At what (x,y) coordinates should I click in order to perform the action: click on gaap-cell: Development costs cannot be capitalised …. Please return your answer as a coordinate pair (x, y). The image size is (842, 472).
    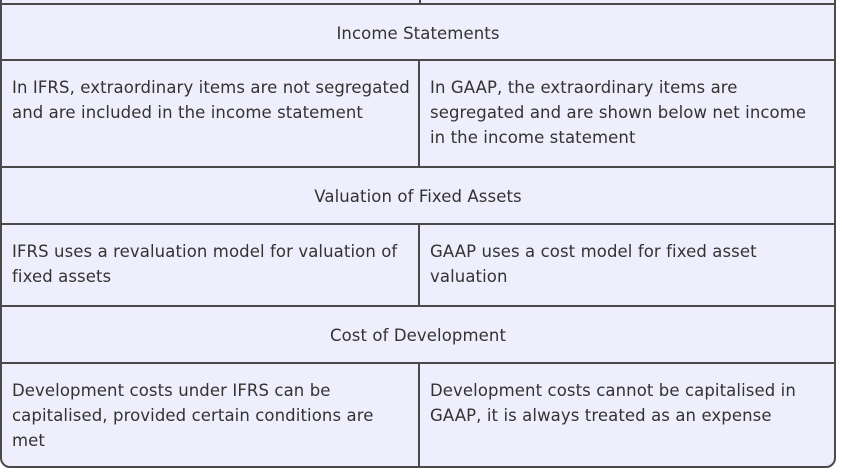
    Looking at the image, I should click on (613, 403).